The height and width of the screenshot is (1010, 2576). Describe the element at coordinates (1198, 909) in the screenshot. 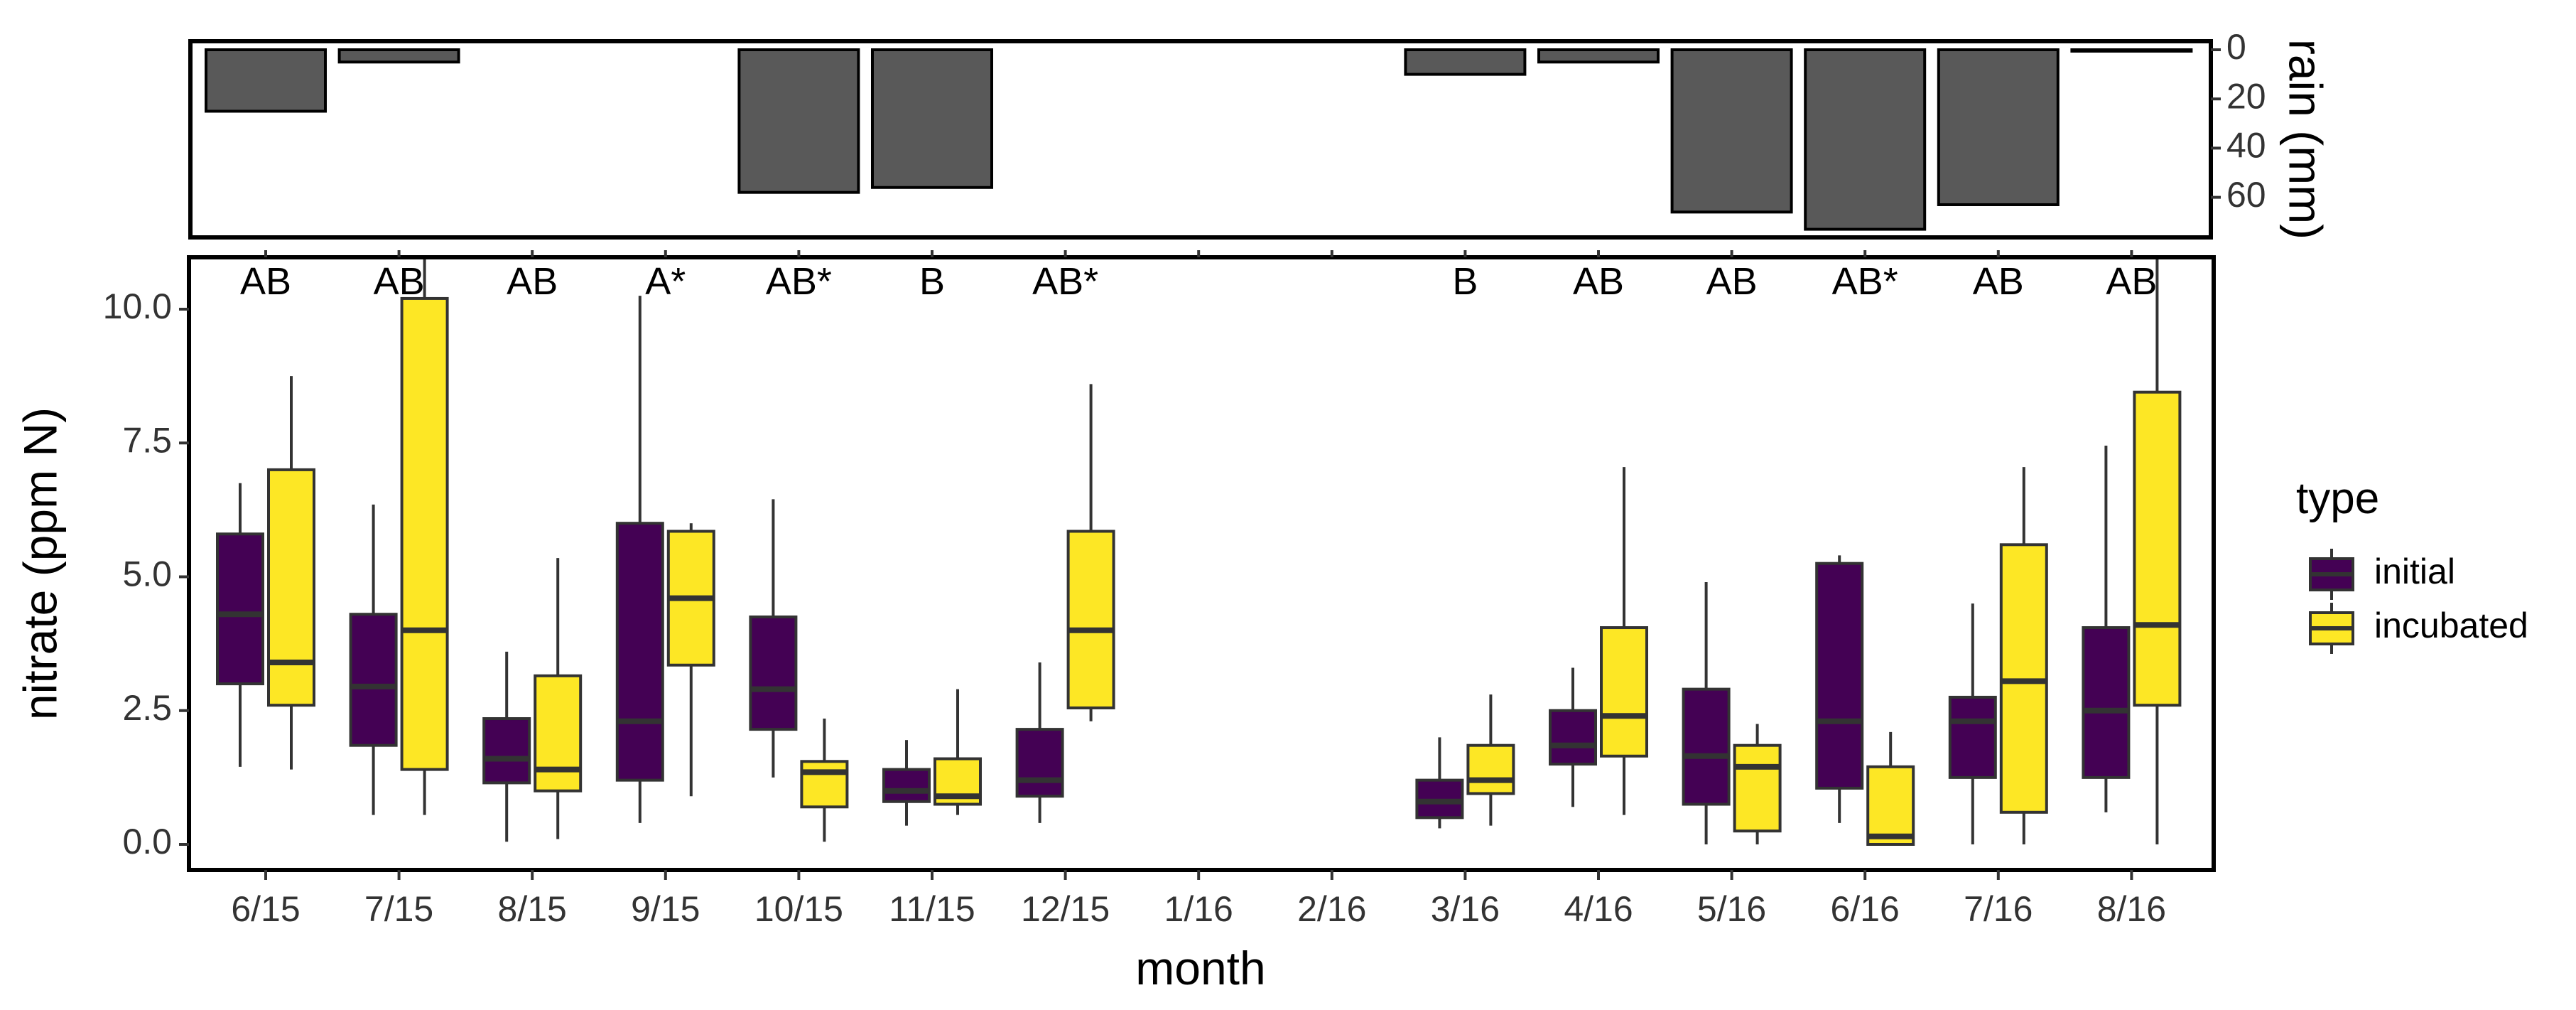

I see `month-tick-label: 1/16` at that location.